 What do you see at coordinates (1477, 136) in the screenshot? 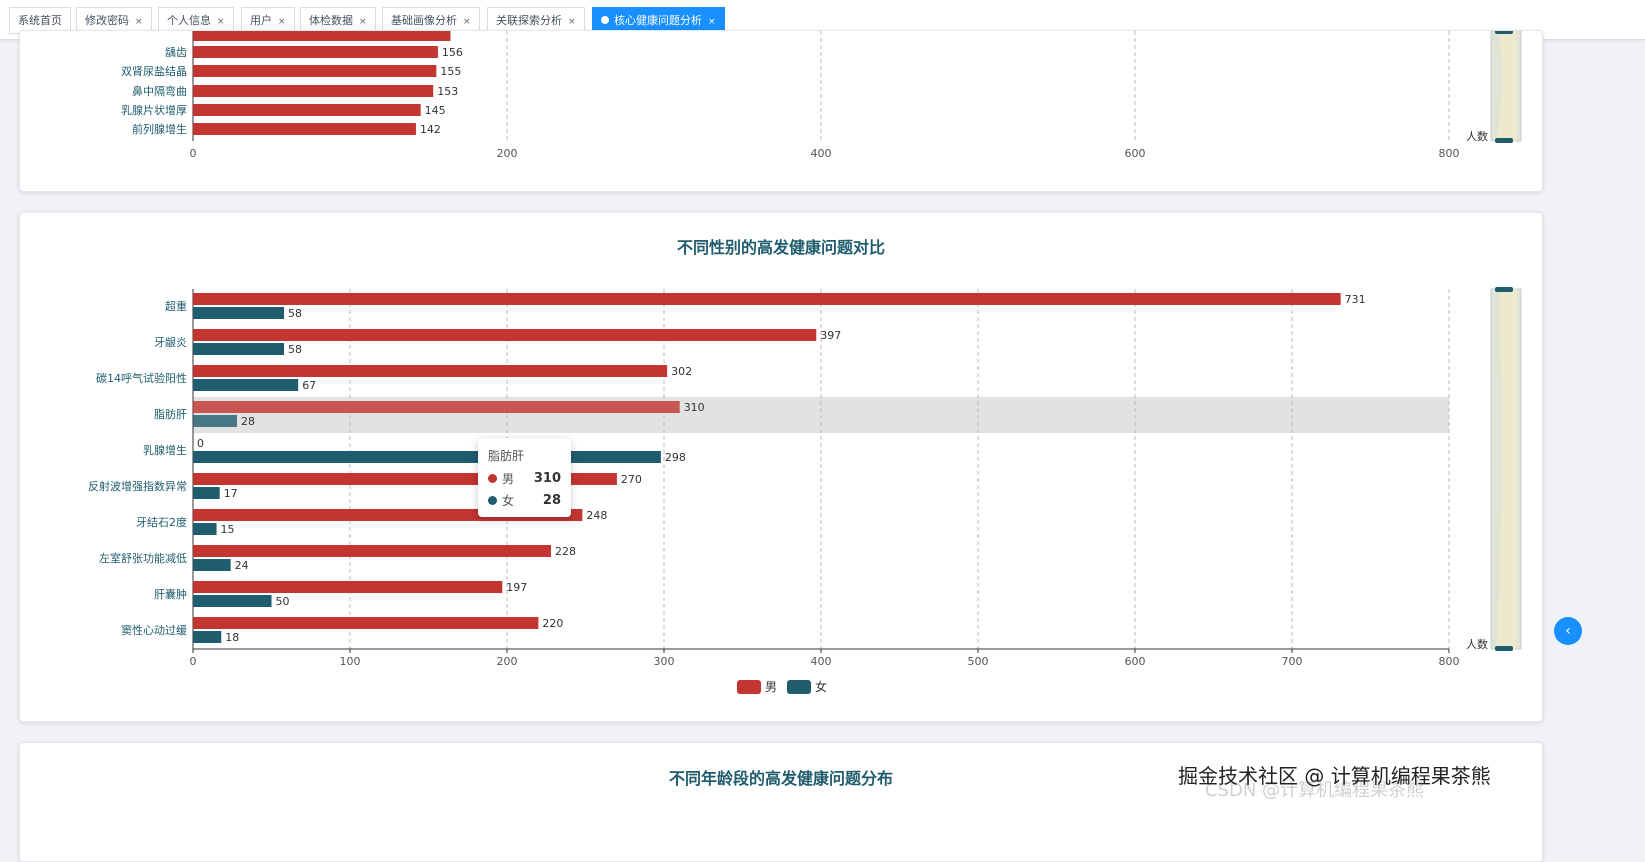
I see `top-zoom-slider-label: 人数` at bounding box center [1477, 136].